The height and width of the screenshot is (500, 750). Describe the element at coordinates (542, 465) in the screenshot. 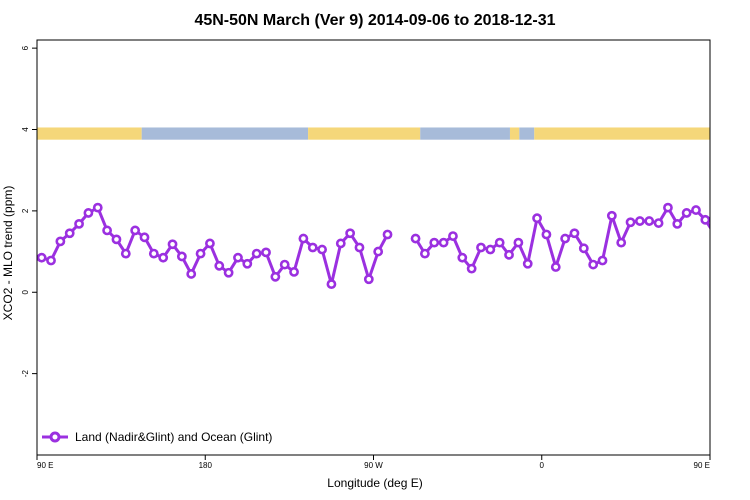

I see `x-tick-label: 0` at that location.